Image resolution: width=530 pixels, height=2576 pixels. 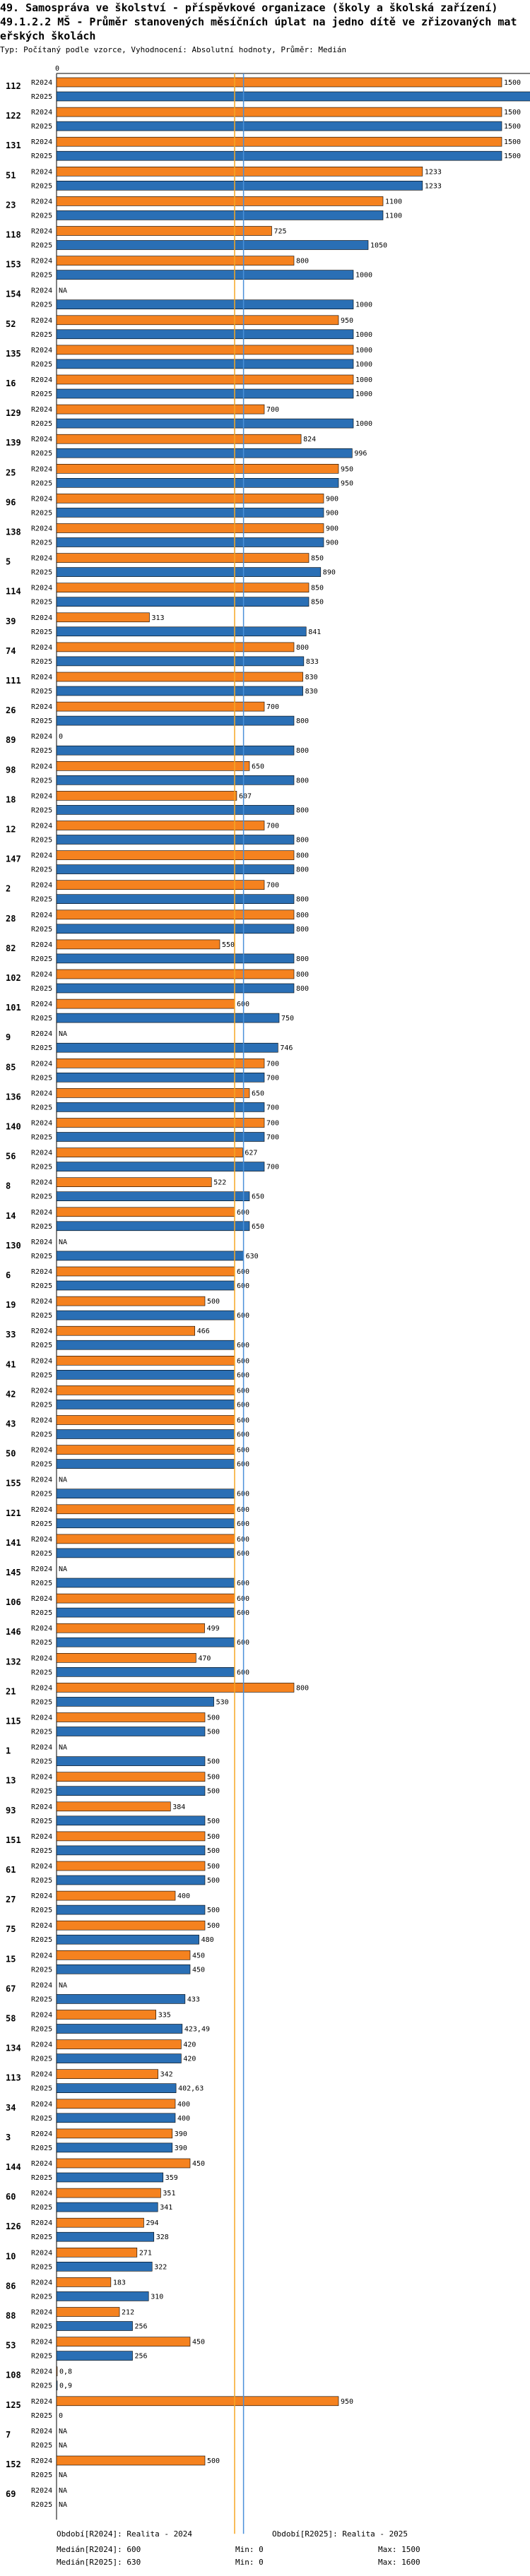 I want to click on value-label-r2024: 1000, so click(x=363, y=350).